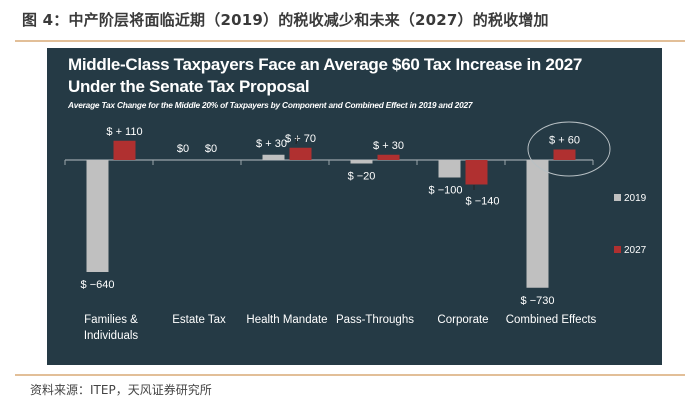 Image resolution: width=700 pixels, height=406 pixels. Describe the element at coordinates (121, 390) in the screenshot. I see `source-note: 资料来源：ITEP，天风证券研究所` at that location.